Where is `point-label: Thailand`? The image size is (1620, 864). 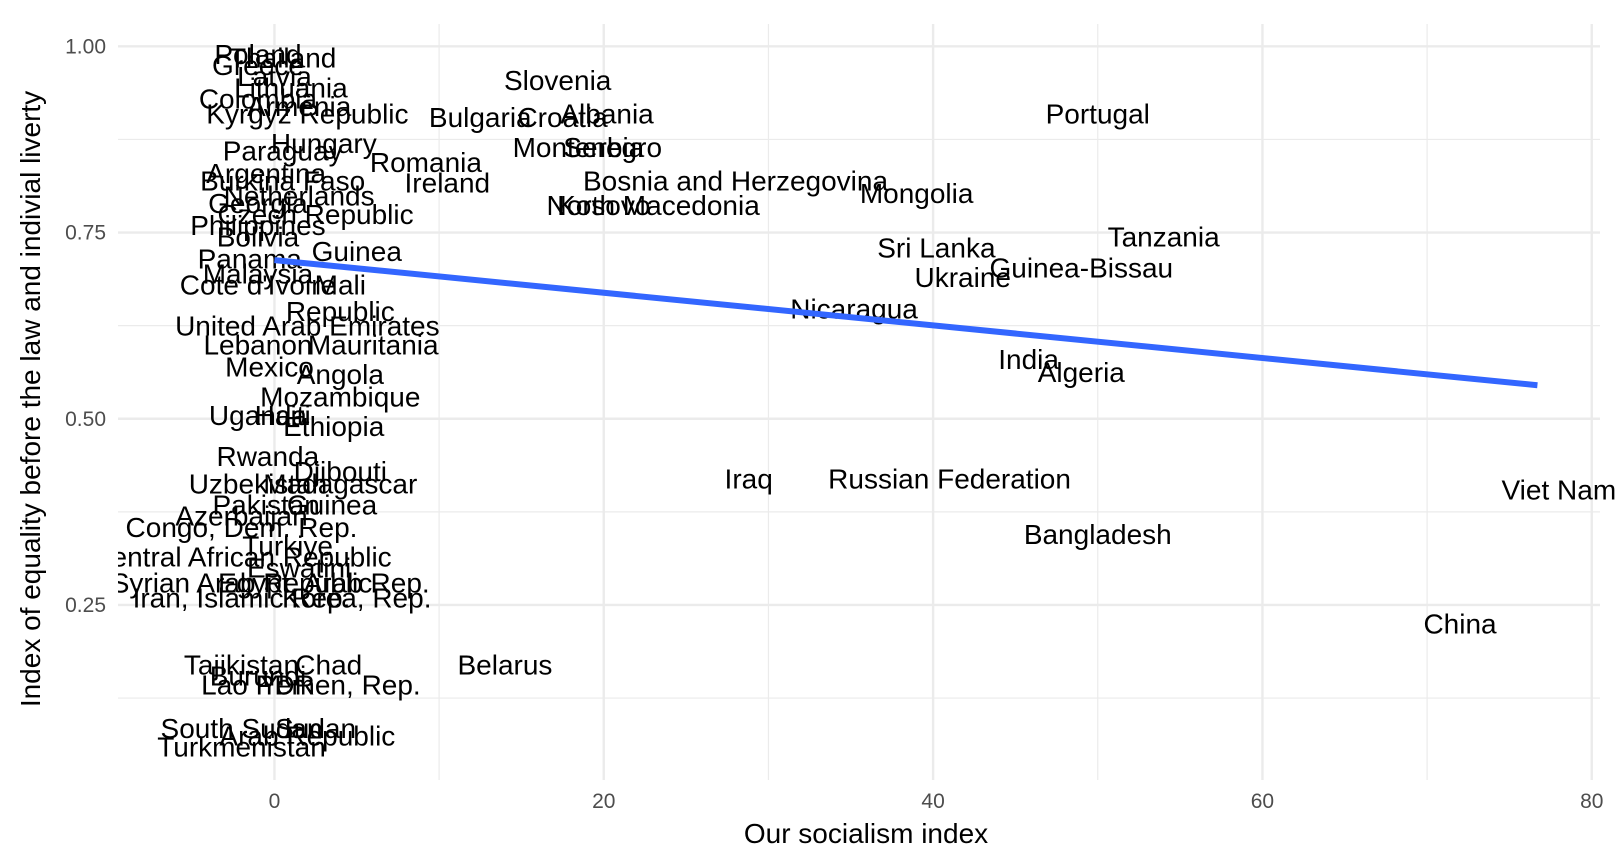
point-label: Thailand is located at coordinates (282, 58).